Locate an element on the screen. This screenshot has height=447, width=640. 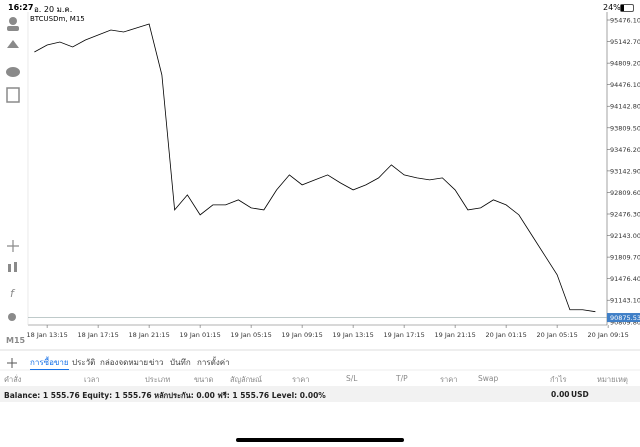
y-tick-label: 94142.80 is located at coordinates (625, 107).